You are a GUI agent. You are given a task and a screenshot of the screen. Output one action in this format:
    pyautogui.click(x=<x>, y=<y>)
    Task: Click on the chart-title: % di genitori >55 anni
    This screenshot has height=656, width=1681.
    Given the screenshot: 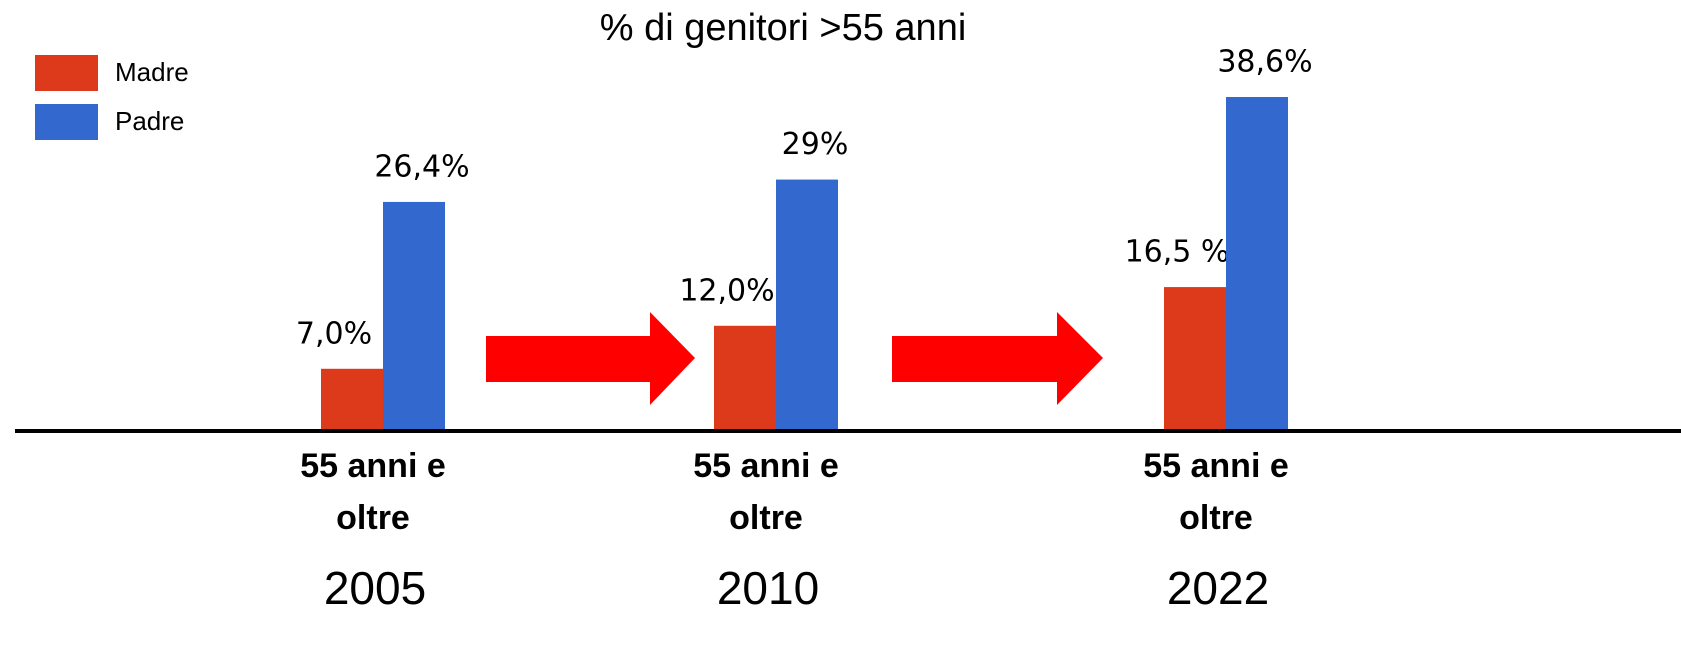 What is the action you would take?
    pyautogui.click(x=783, y=28)
    